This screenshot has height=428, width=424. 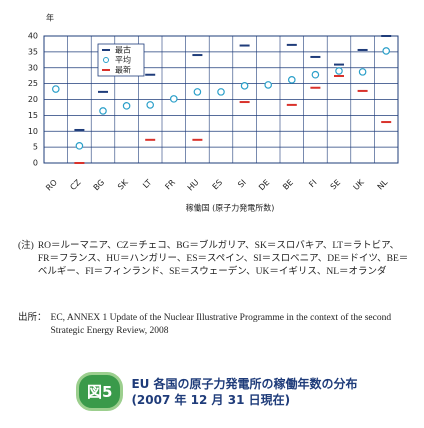 What do you see at coordinates (32, 318) in the screenshot?
I see `source-label: 出所：` at bounding box center [32, 318].